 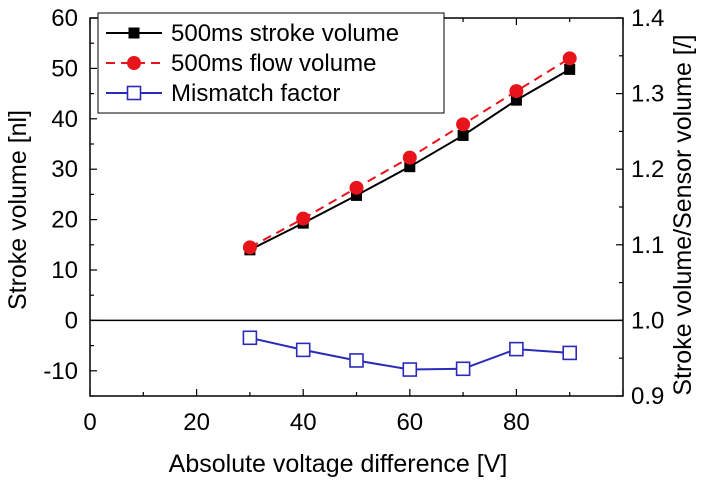 I want to click on x-tick-label: 20, so click(x=196, y=422).